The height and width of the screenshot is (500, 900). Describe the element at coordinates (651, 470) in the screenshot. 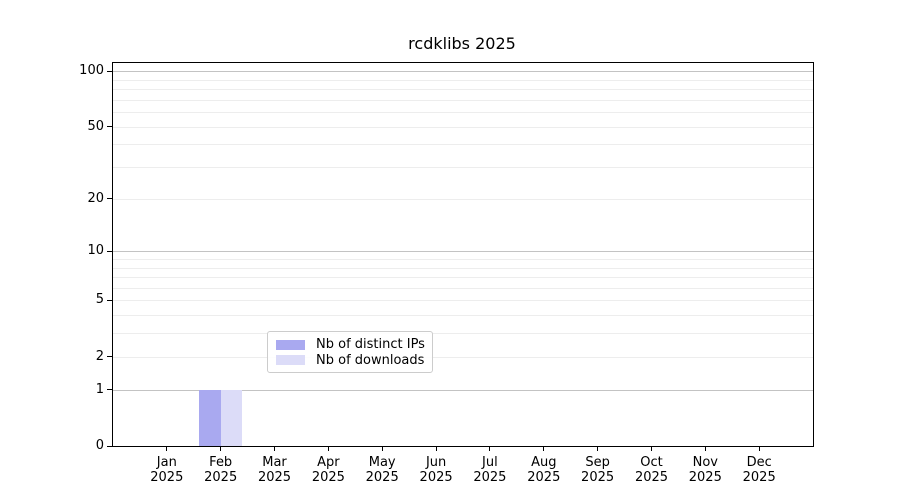

I see `x-tick-label-oct: Oct 2025` at that location.